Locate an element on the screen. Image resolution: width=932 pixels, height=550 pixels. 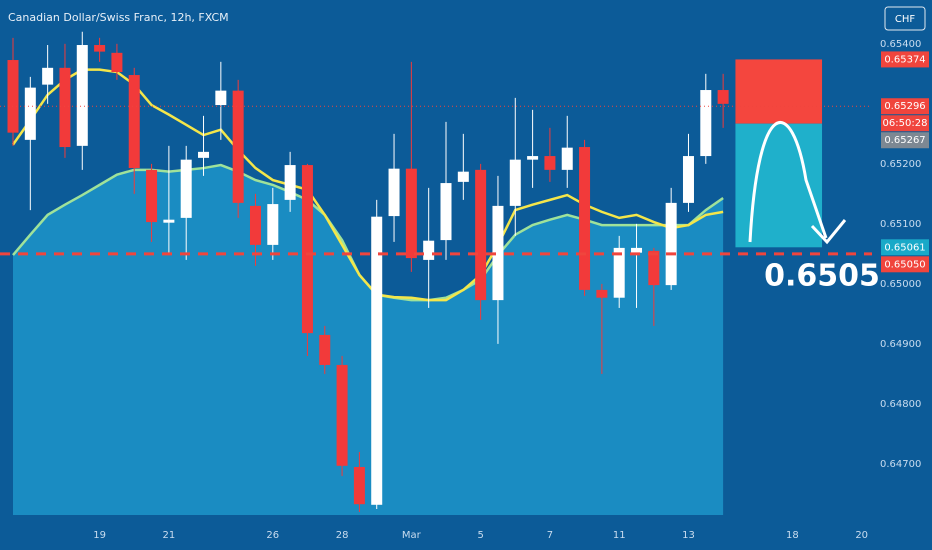
x-tick-label: 21 is located at coordinates (169, 535).